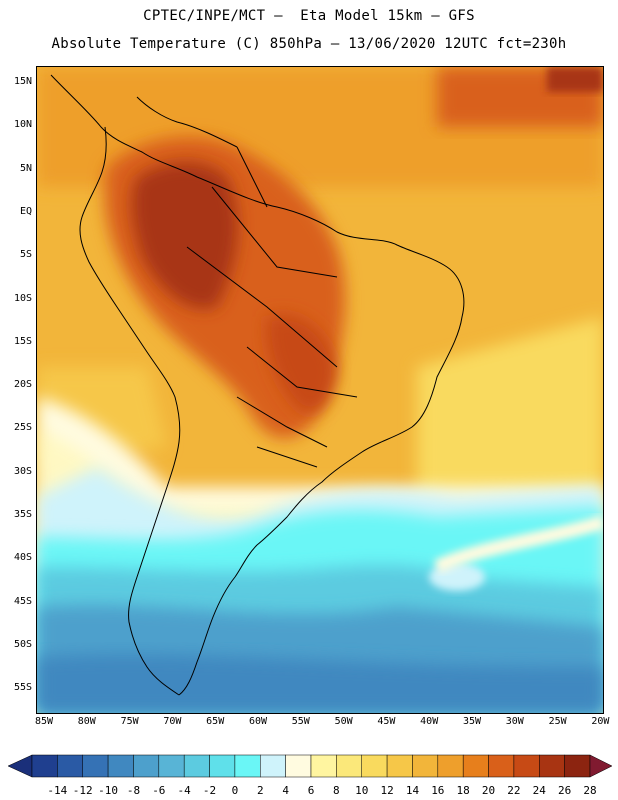 Image resolution: width=618 pixels, height=800 pixels. What do you see at coordinates (235, 790) in the screenshot?
I see `colorbar-tick-label: 0` at bounding box center [235, 790].